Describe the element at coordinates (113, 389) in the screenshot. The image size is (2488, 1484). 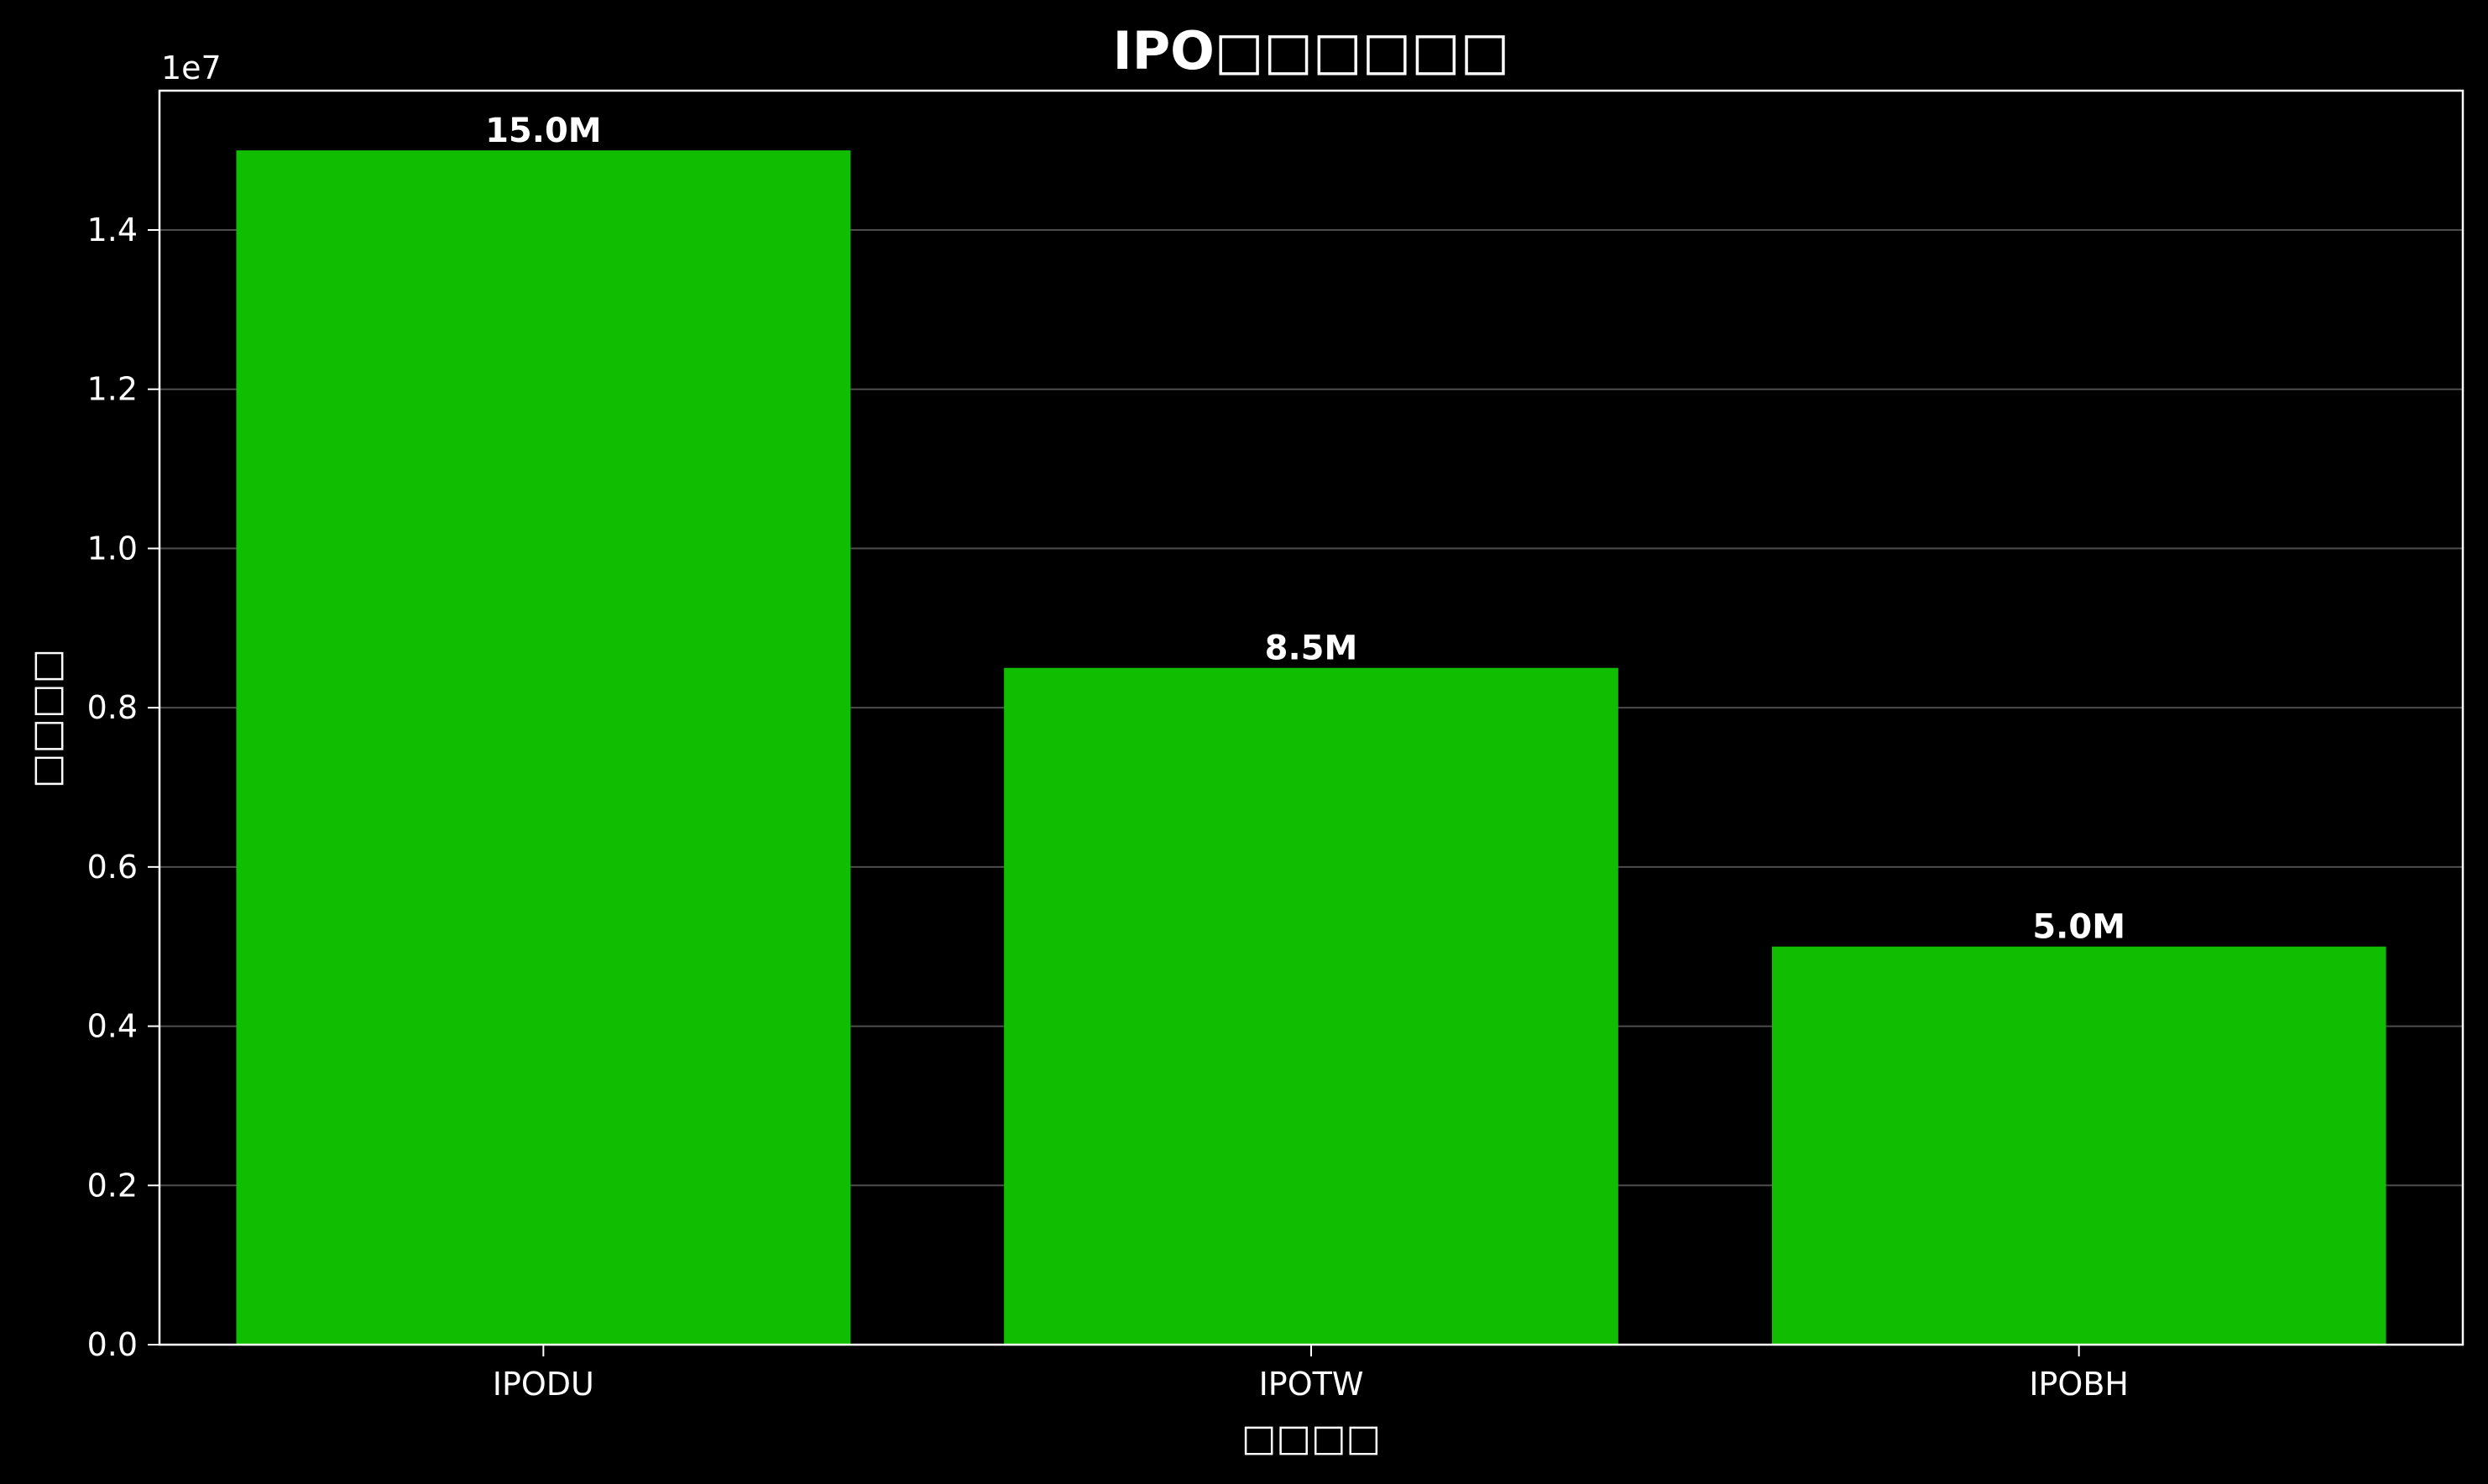
I see `y-tick-label: 1.2` at that location.